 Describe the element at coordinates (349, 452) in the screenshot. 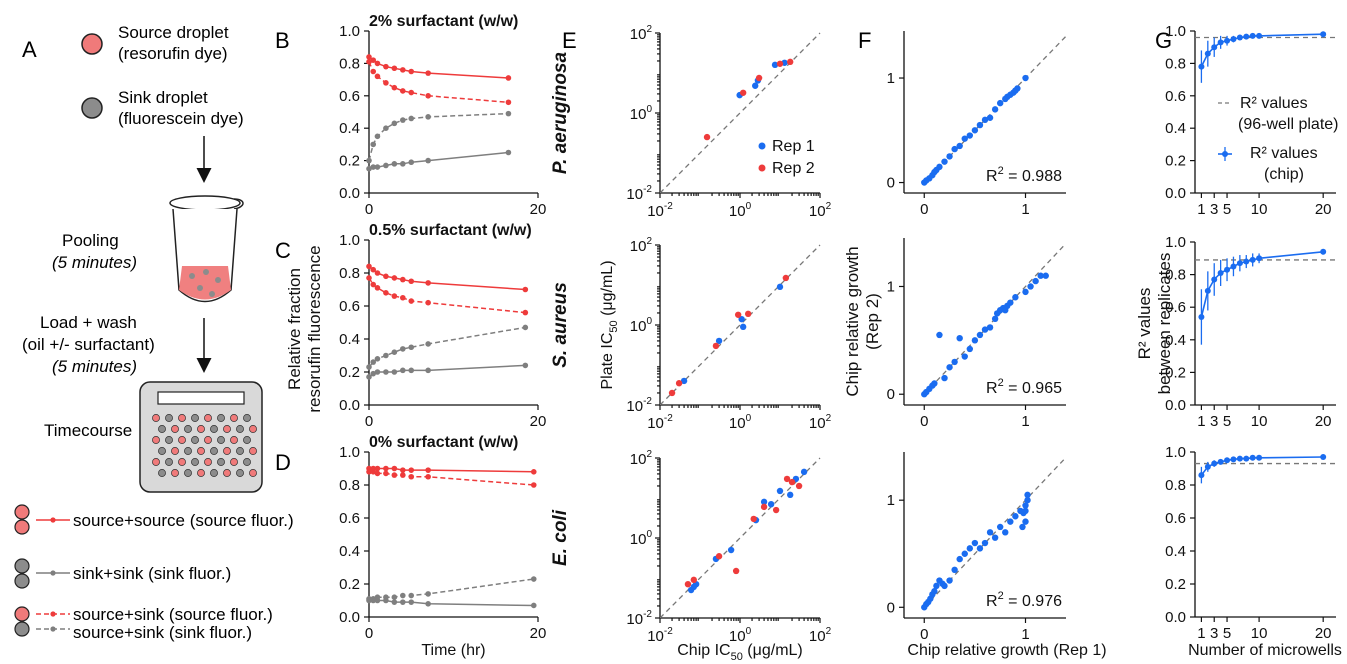

I see `tick-label: 1.0` at that location.